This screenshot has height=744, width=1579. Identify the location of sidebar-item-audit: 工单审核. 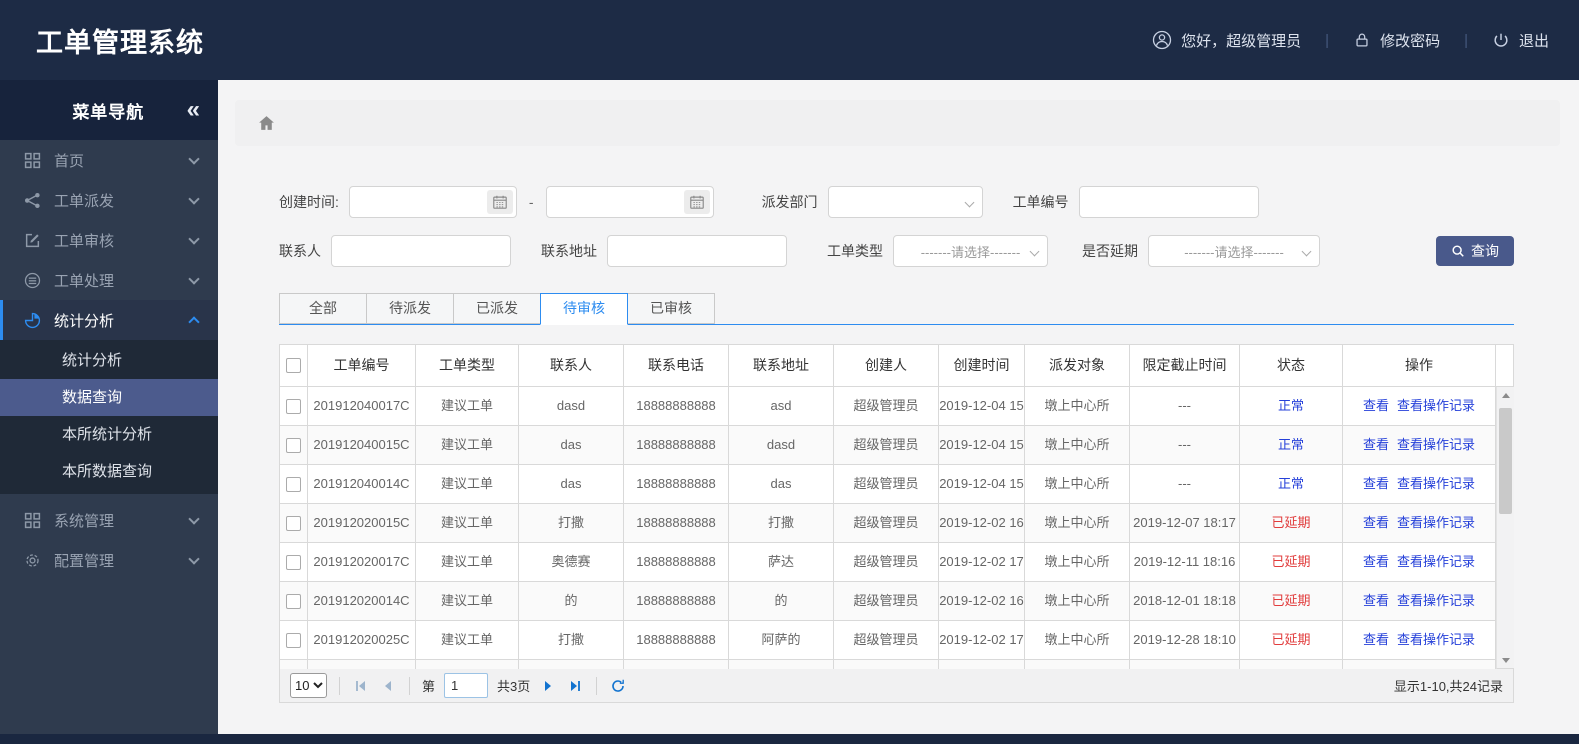
(109, 240).